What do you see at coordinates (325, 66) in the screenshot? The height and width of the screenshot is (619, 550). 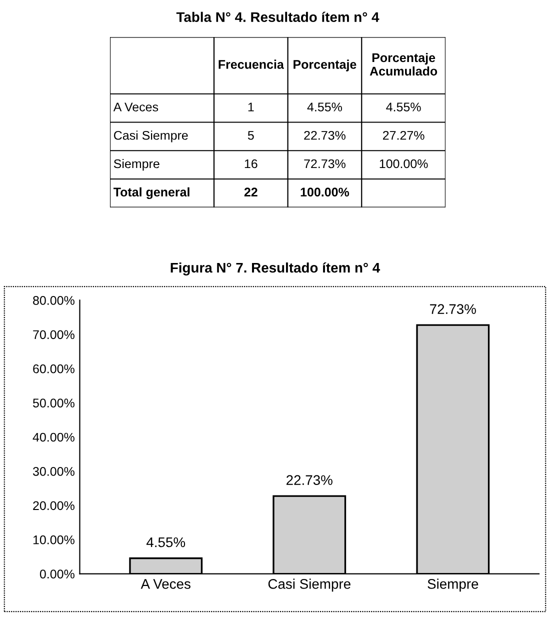 I see `text: Porcentaje` at bounding box center [325, 66].